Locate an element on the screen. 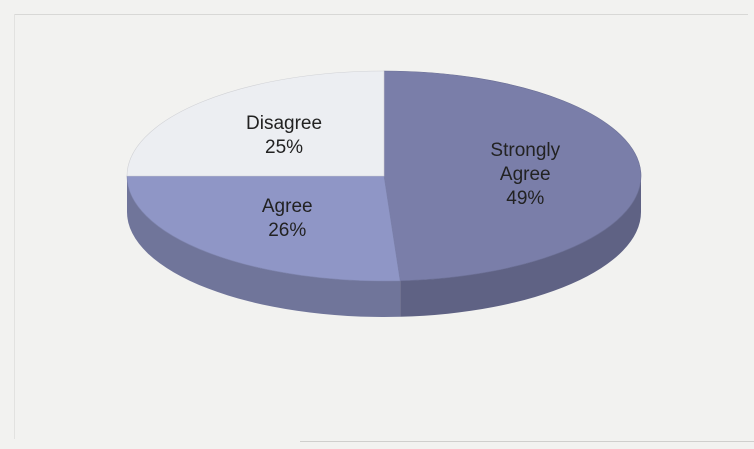 The height and width of the screenshot is (449, 754). data-label-value: 26% is located at coordinates (287, 230).